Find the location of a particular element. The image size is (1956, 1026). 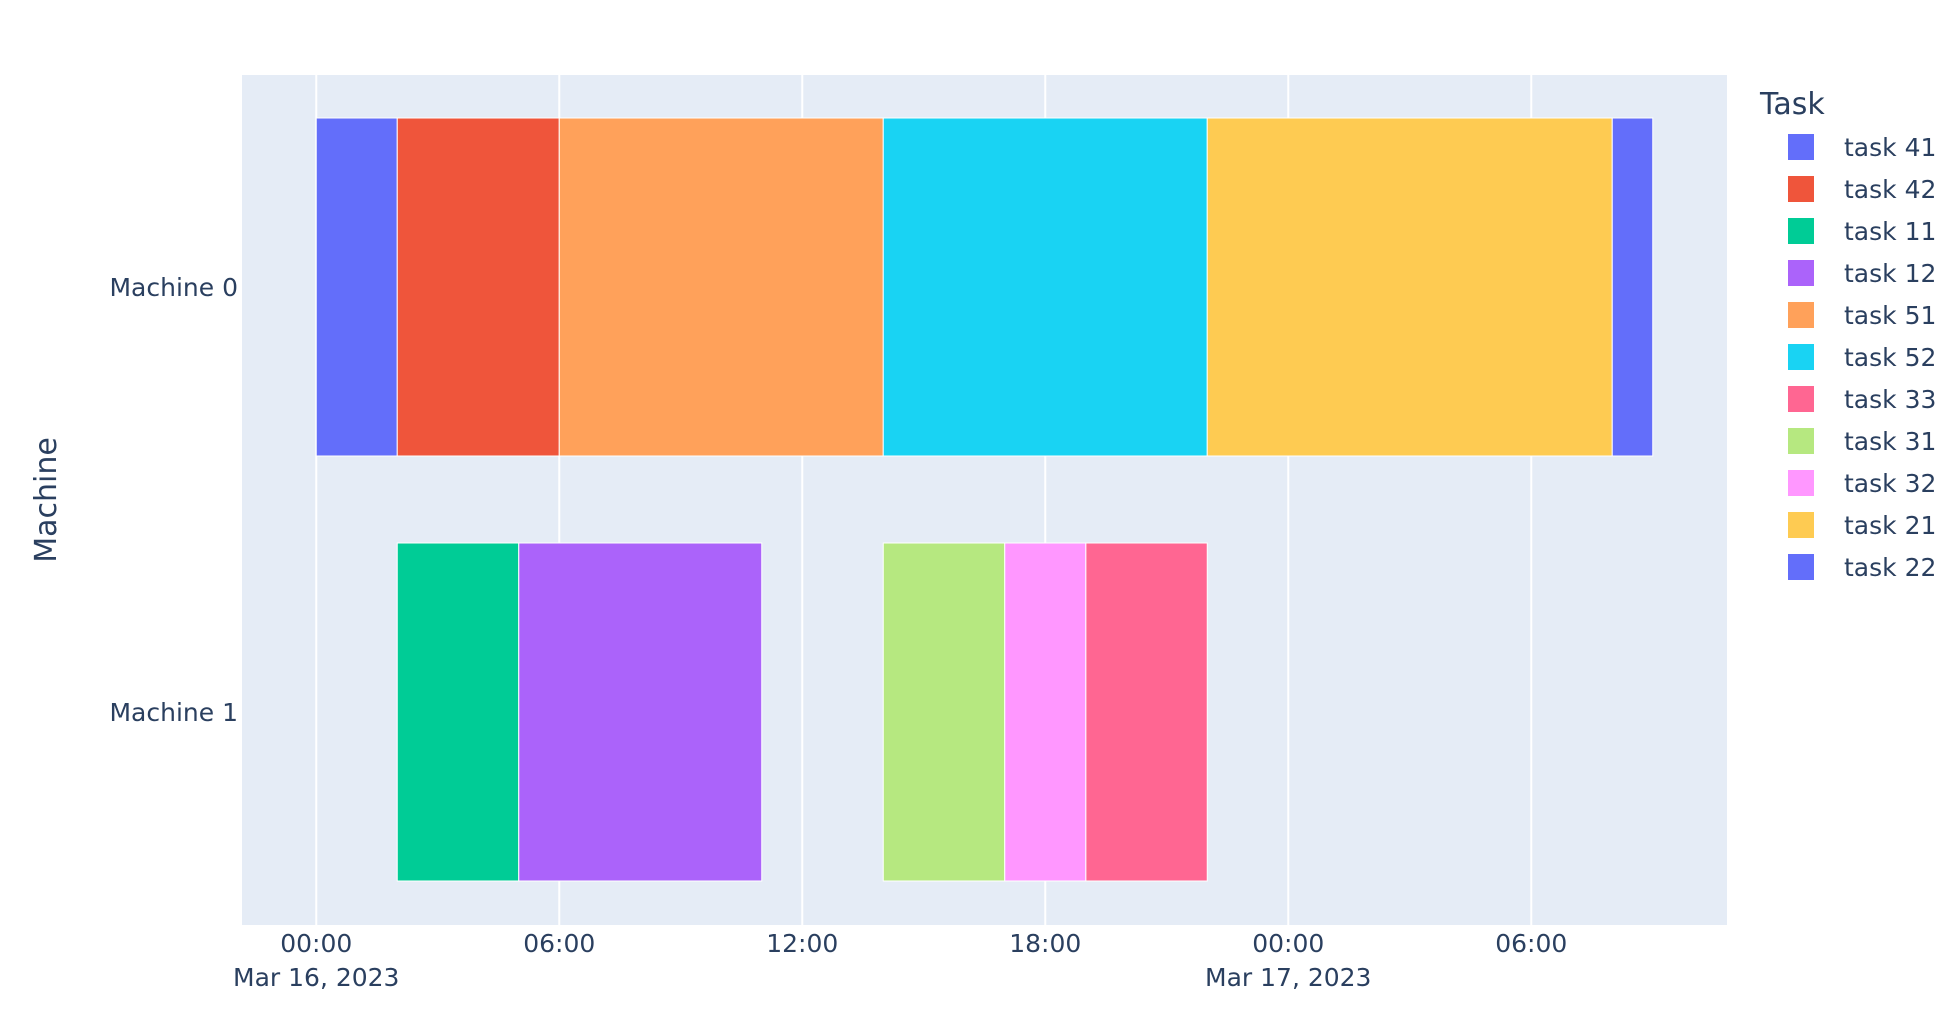

legend-item: task 51 is located at coordinates (1862, 315).